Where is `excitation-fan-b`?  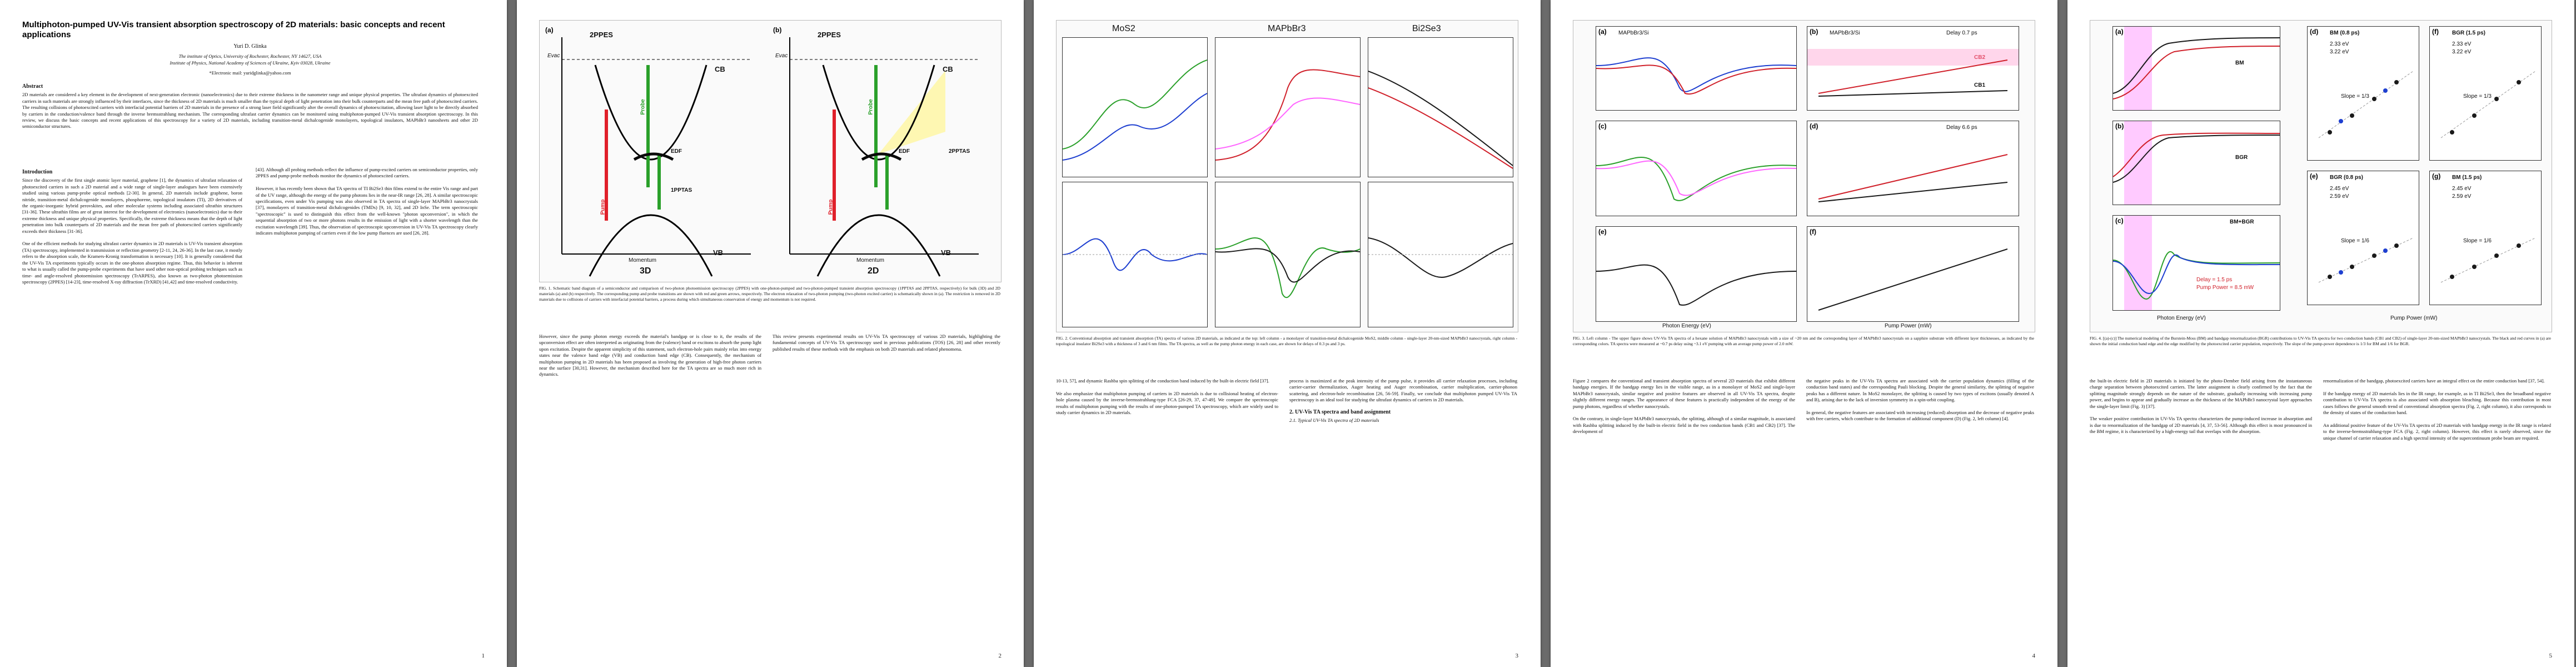 excitation-fan-b is located at coordinates (912, 112).